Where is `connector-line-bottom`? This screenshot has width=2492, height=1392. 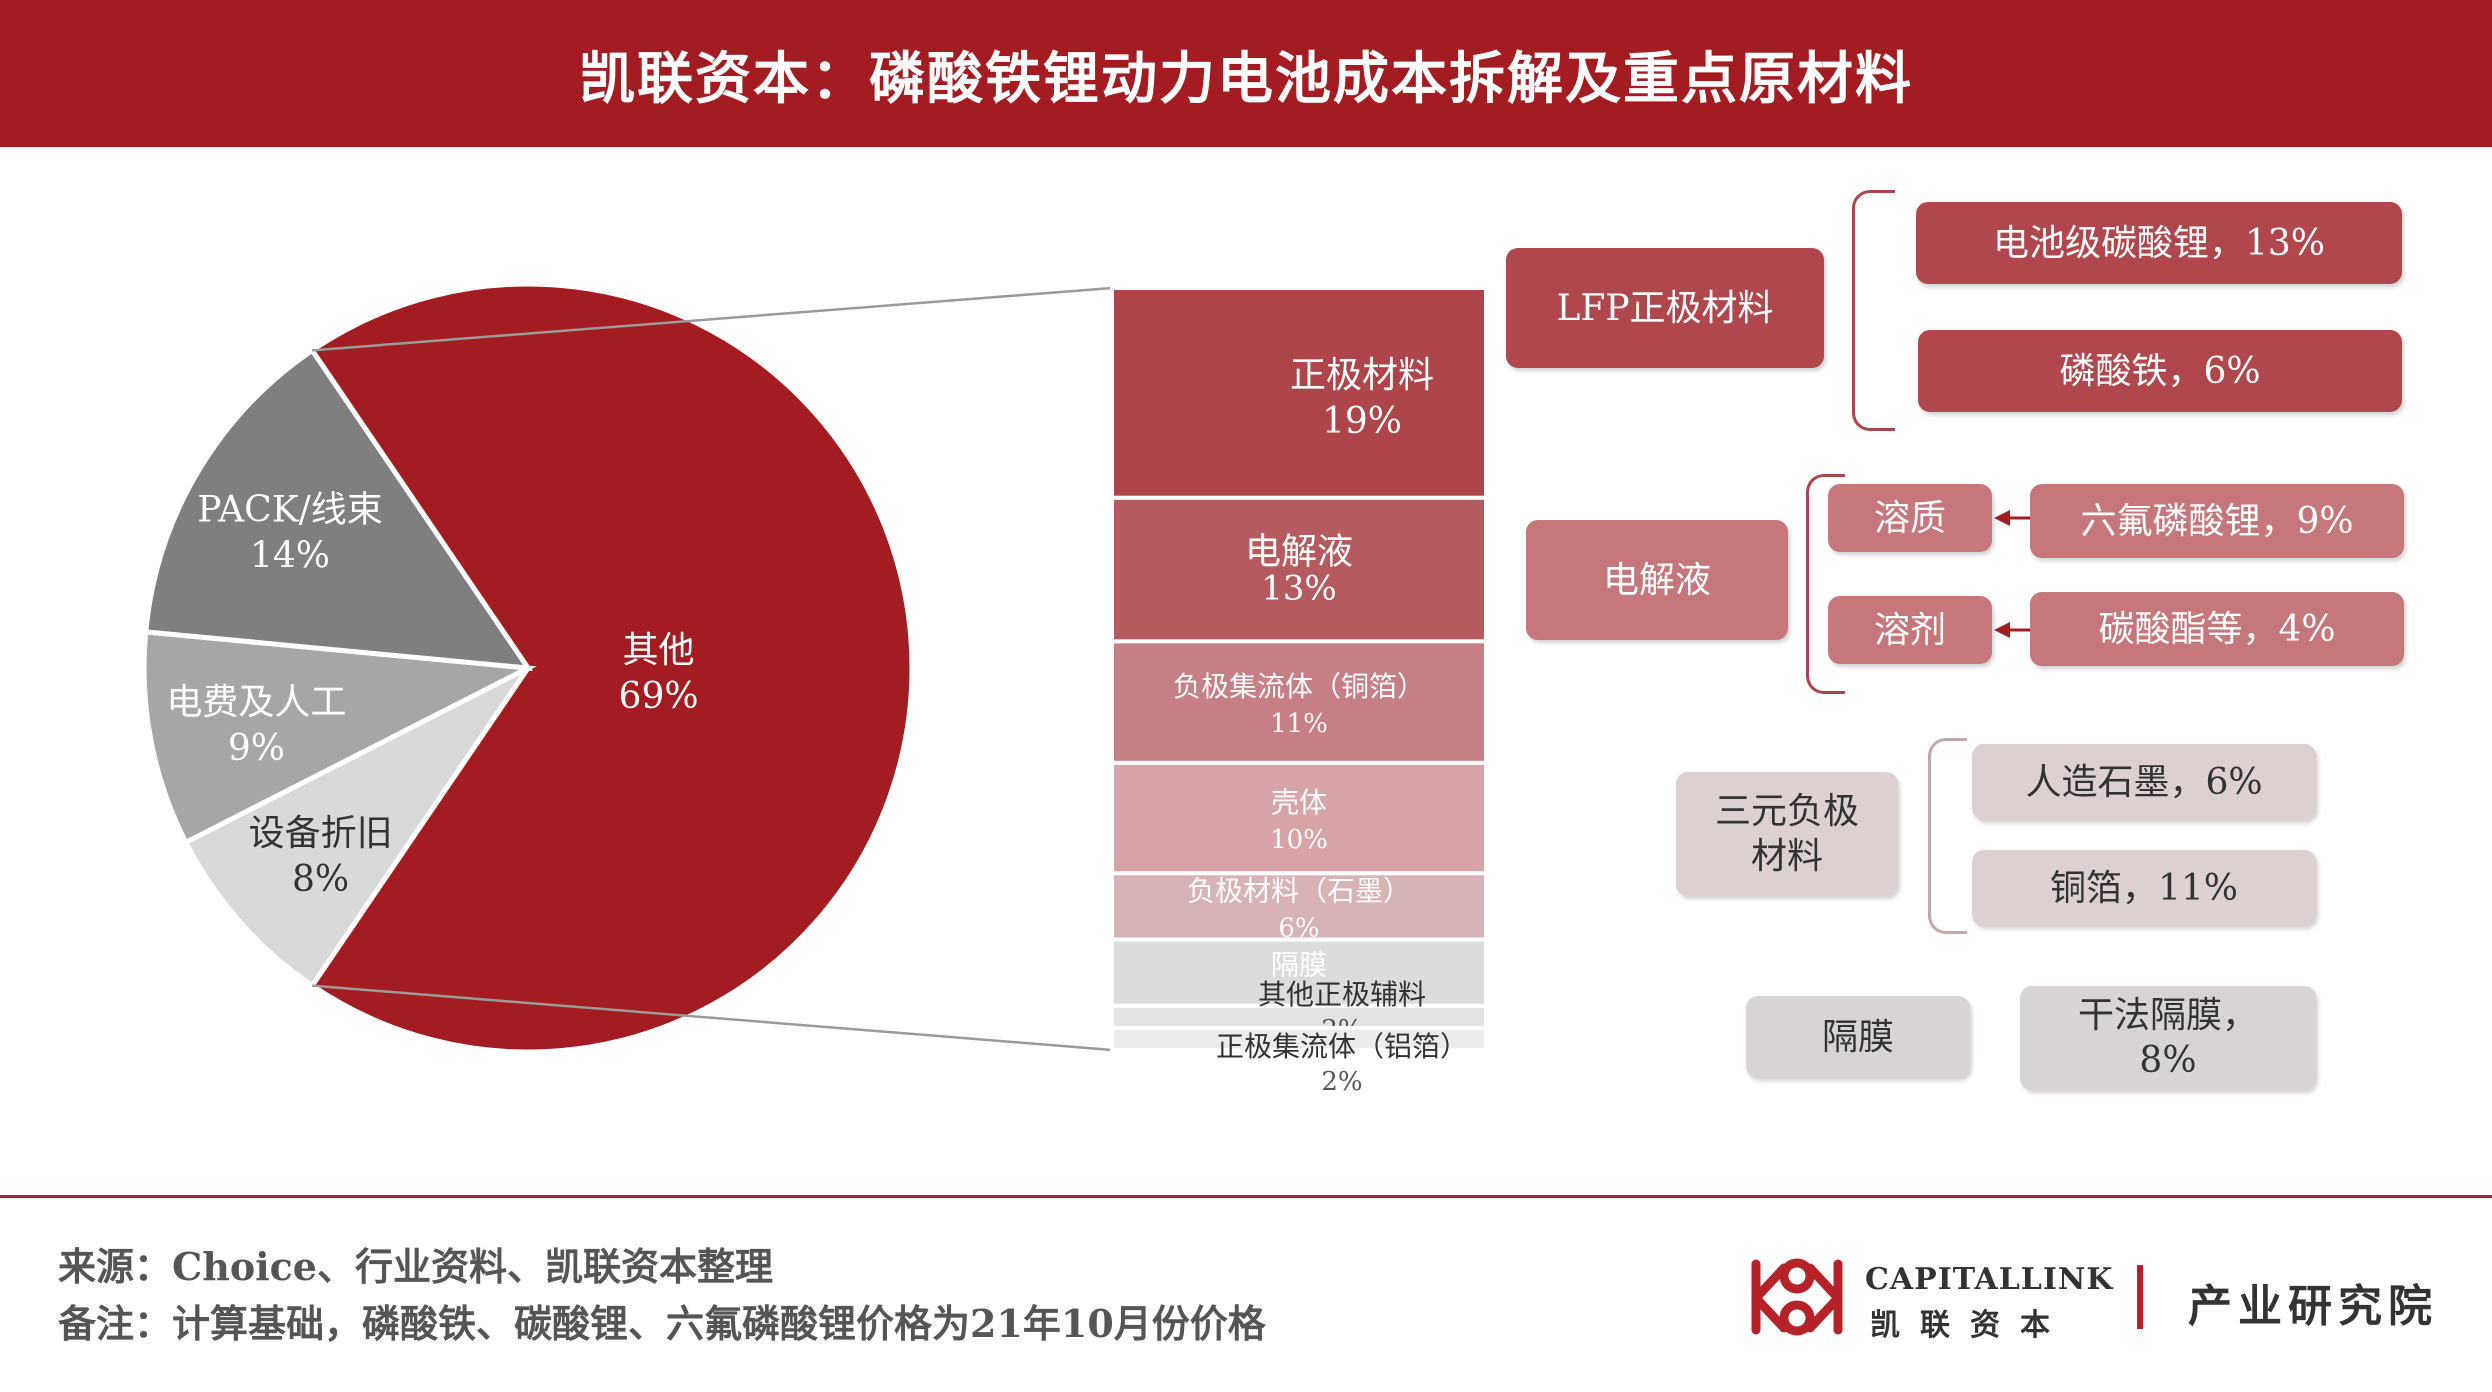
connector-line-bottom is located at coordinates (712, 1018).